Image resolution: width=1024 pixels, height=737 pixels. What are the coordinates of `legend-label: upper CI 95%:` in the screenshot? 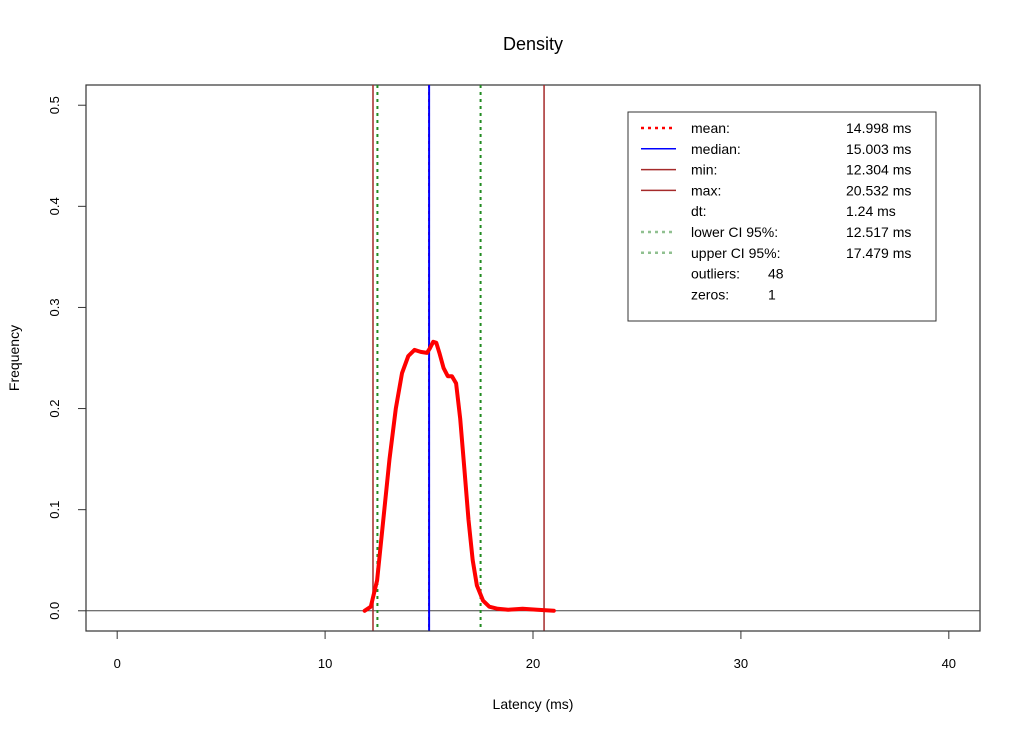 It's located at (736, 253).